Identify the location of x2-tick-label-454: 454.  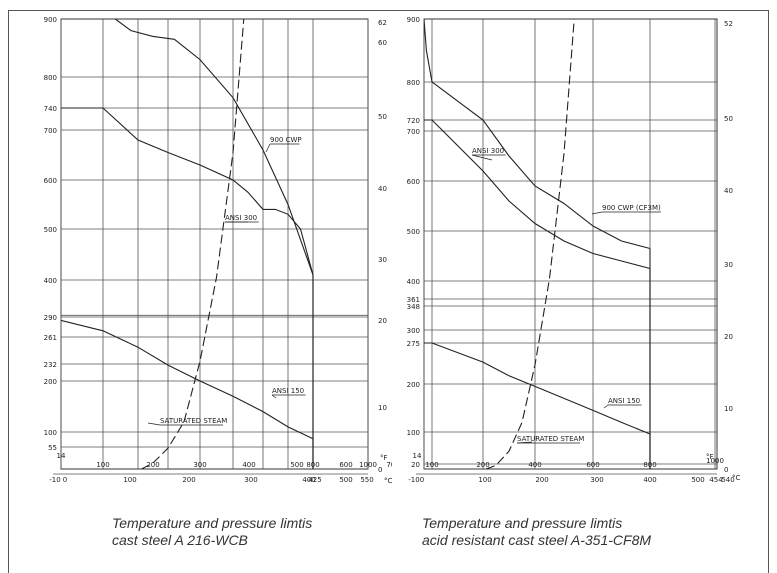
(716, 480).